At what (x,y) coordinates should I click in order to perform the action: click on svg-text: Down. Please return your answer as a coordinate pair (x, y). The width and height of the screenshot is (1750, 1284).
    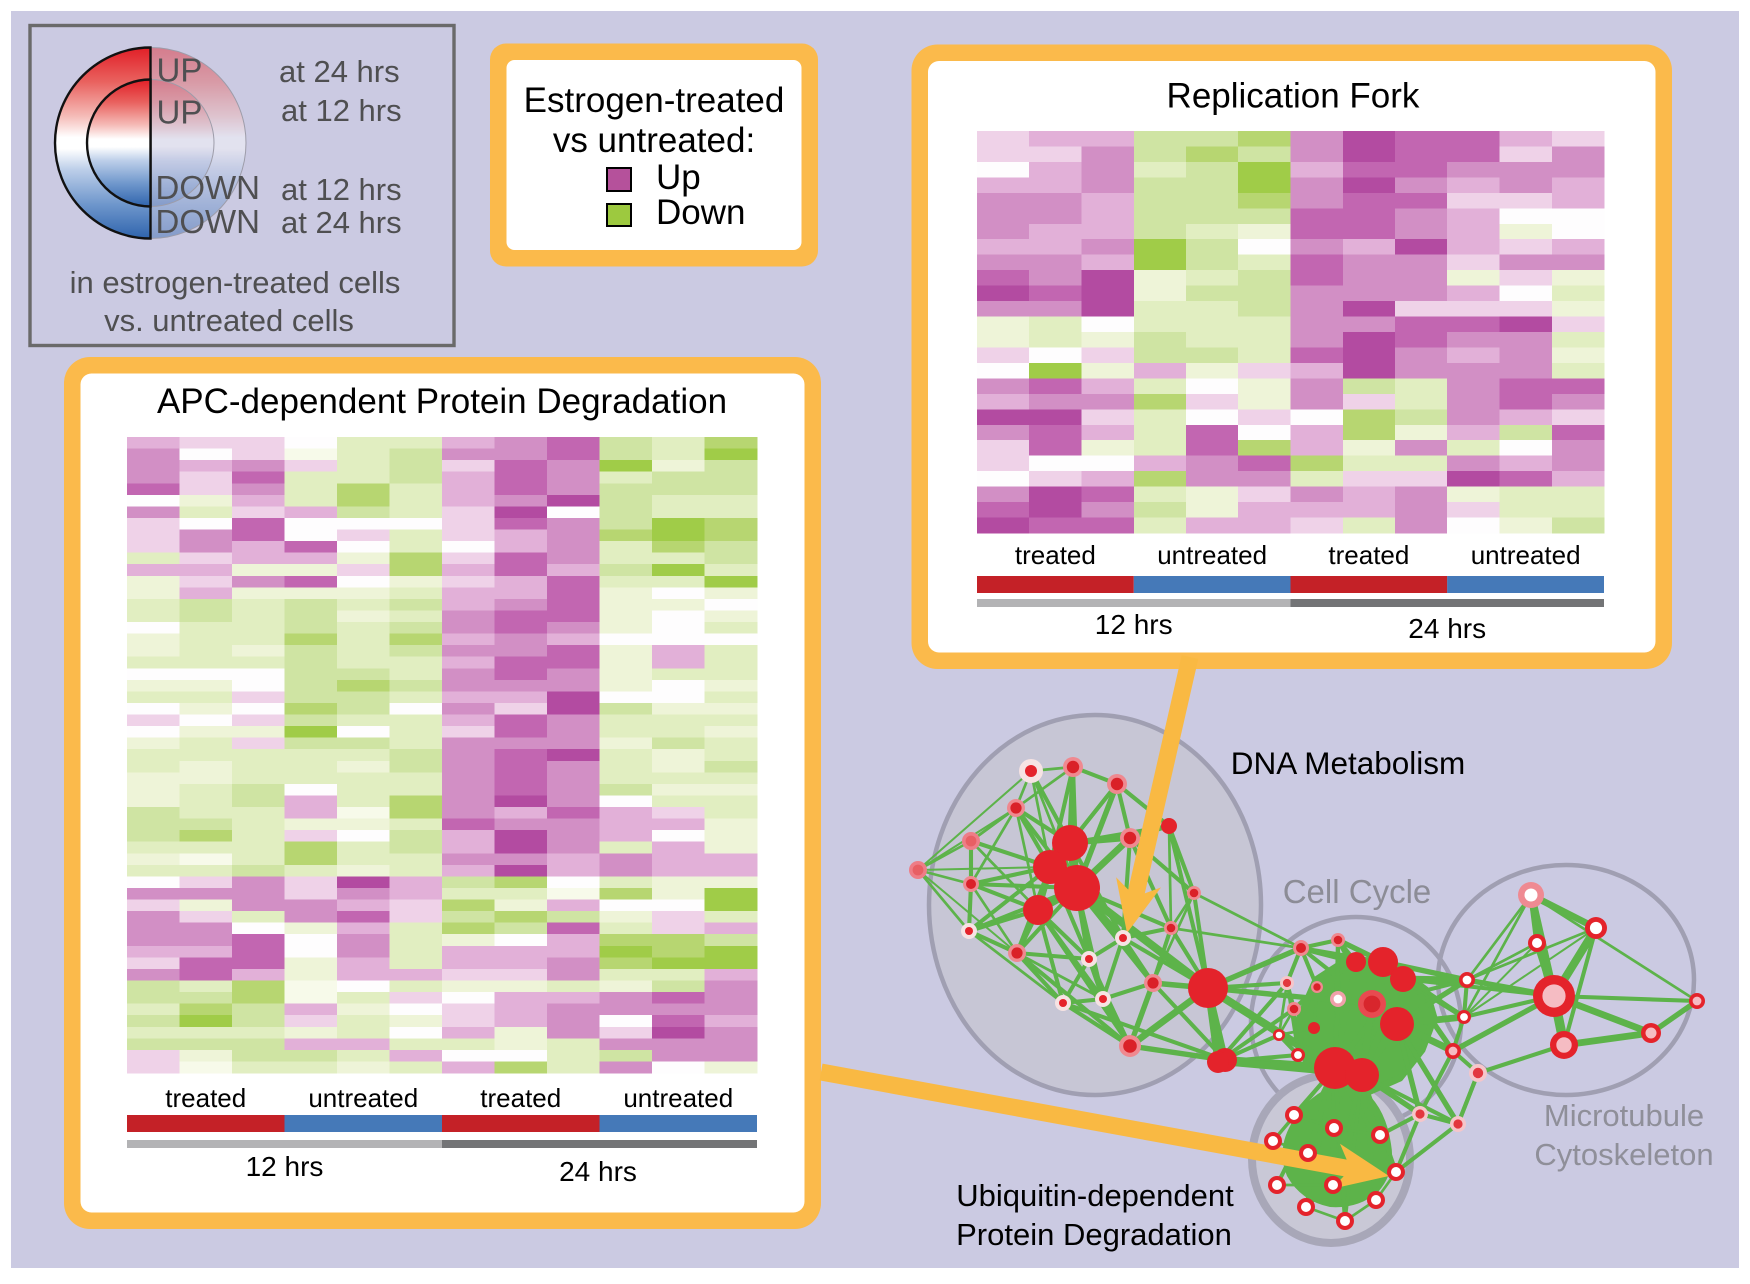
    Looking at the image, I should click on (700, 212).